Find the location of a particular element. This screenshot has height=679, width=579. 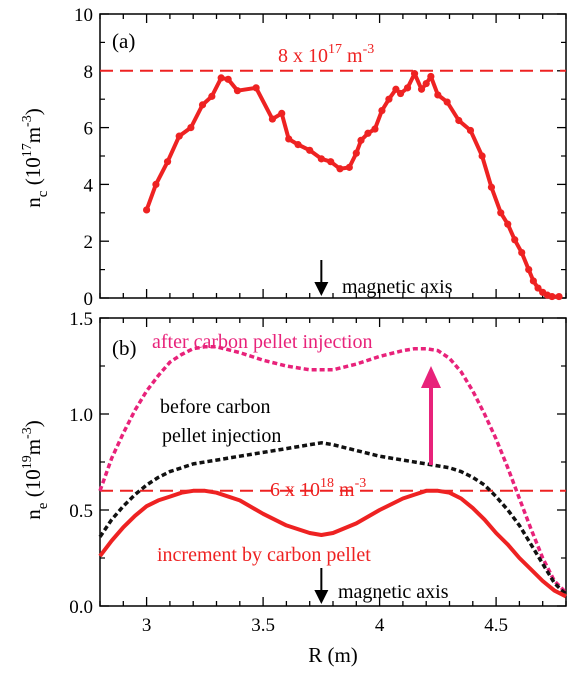

panel-a-y-tick-labels: 0 2 4 6 8 10 is located at coordinates (84, 157).